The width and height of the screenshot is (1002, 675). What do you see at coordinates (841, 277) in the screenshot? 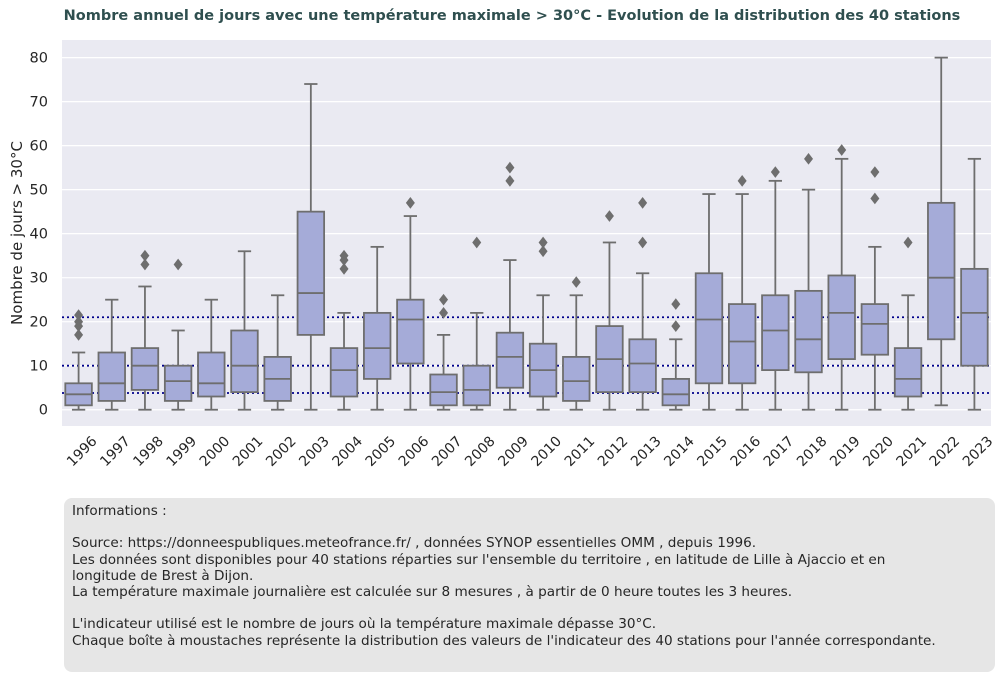
I see `box-2019` at bounding box center [841, 277].